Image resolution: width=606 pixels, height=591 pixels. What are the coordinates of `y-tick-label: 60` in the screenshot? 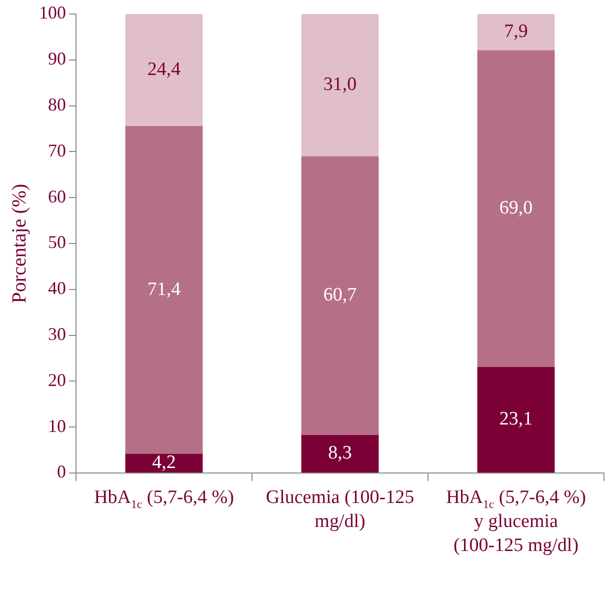 It's located at (57, 196).